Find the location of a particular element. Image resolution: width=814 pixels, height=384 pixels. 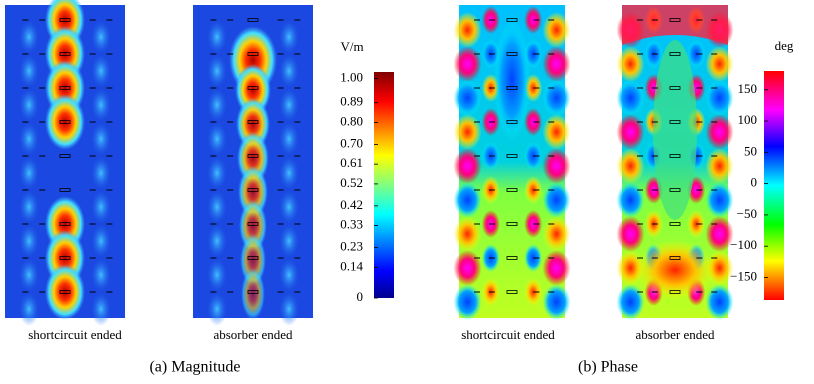

phase-map is located at coordinates (512, 162).